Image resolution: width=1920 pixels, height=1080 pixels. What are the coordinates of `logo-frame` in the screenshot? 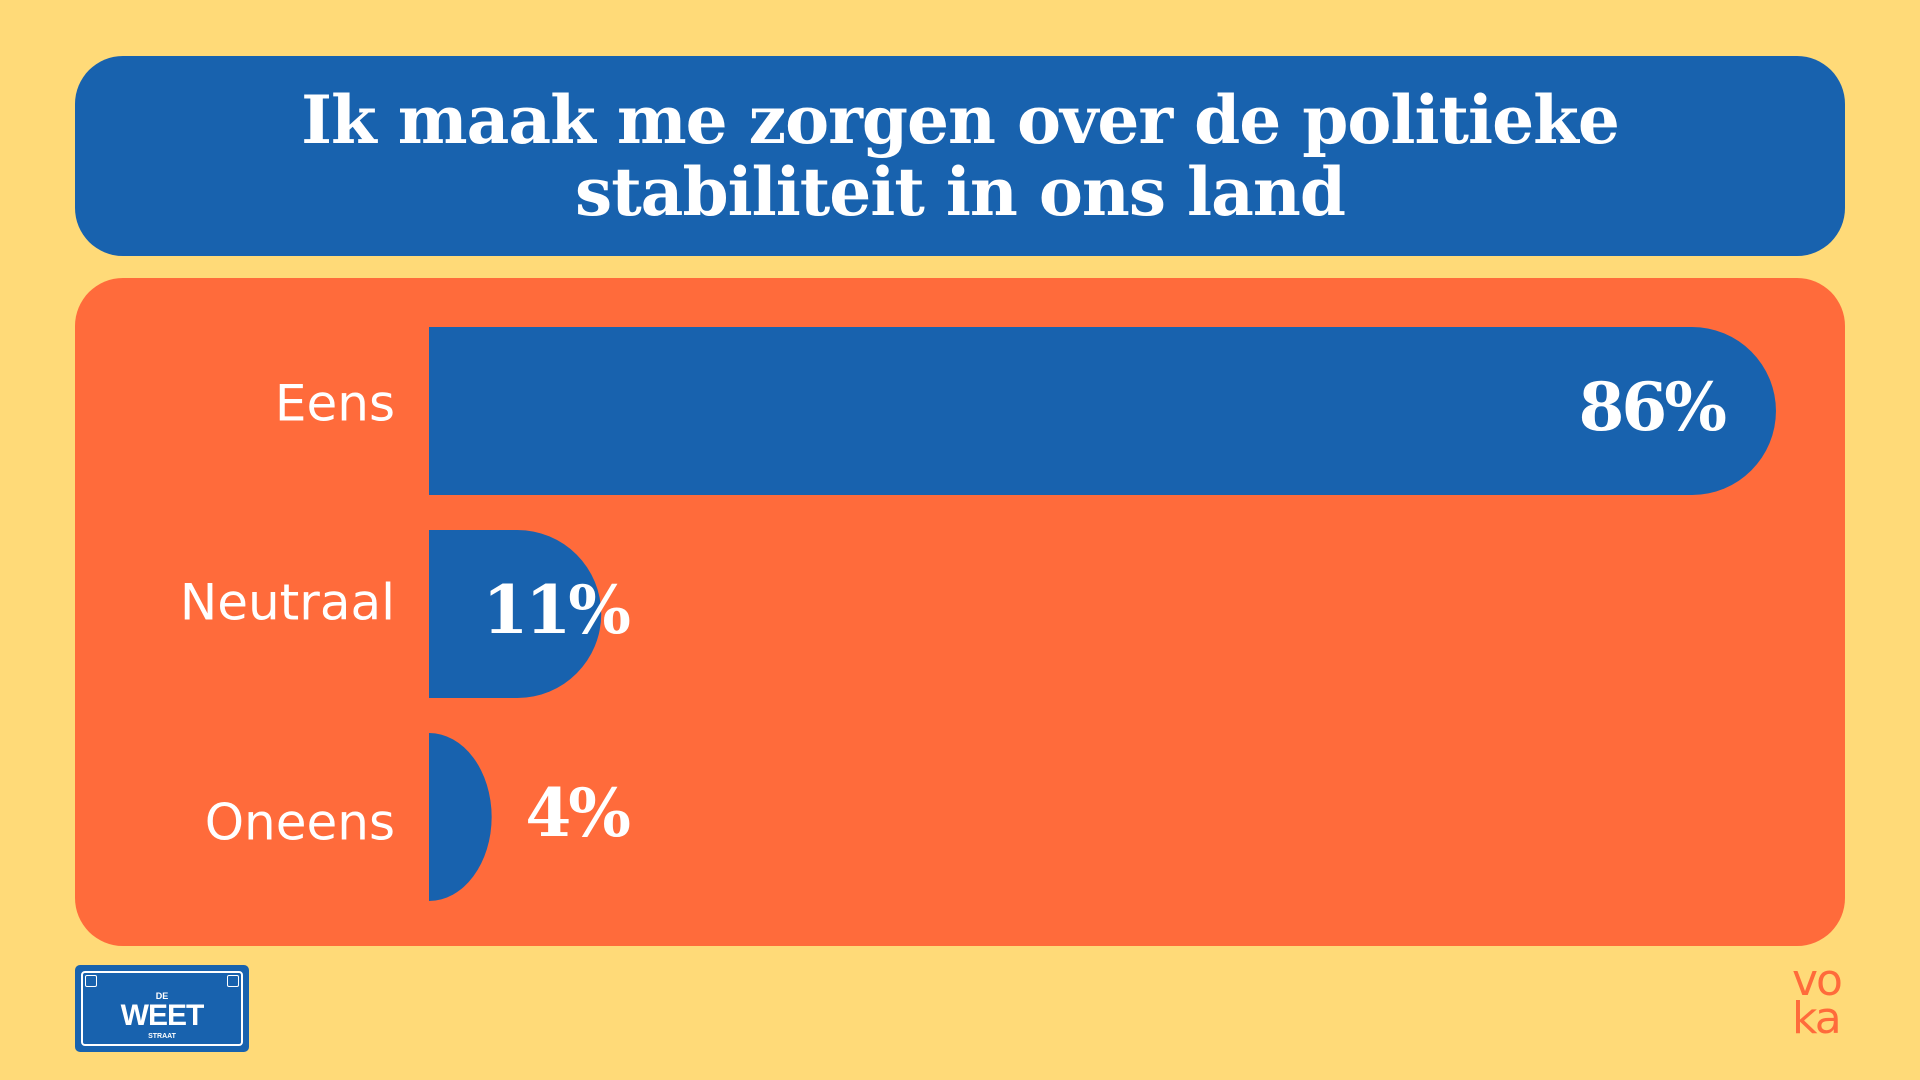 It's located at (162, 1008).